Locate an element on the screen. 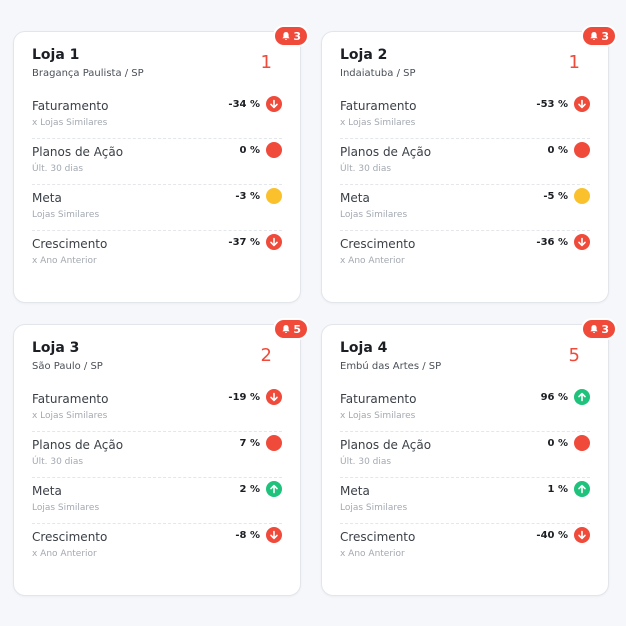  alert-badge: 5 is located at coordinates (291, 329).